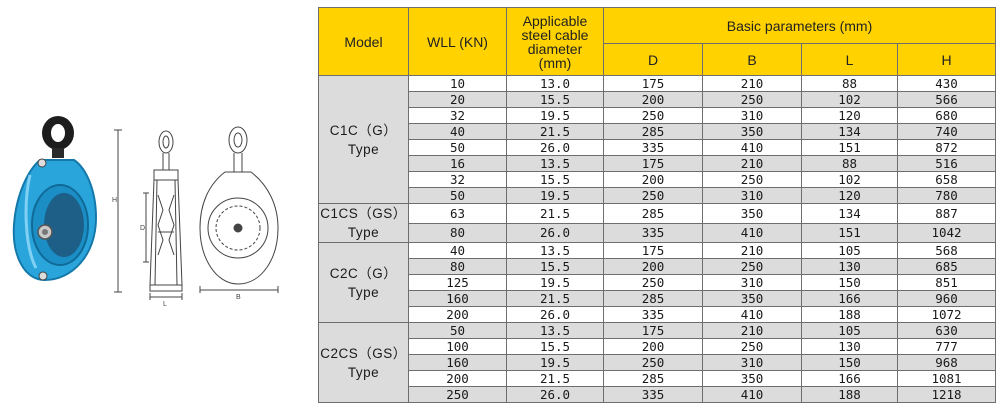 This screenshot has width=1000, height=405. Describe the element at coordinates (946, 394) in the screenshot. I see `cell-h: 1218` at that location.